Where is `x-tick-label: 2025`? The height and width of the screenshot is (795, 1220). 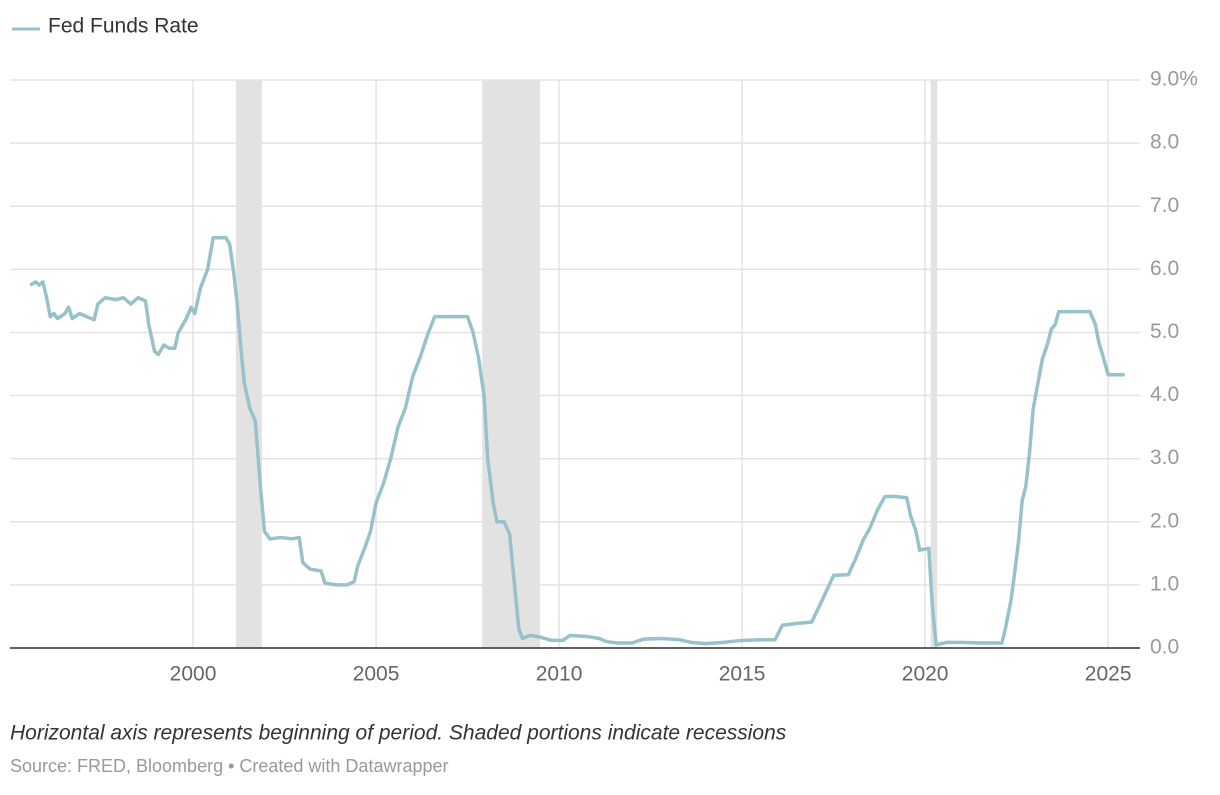 x-tick-label: 2025 is located at coordinates (1108, 674).